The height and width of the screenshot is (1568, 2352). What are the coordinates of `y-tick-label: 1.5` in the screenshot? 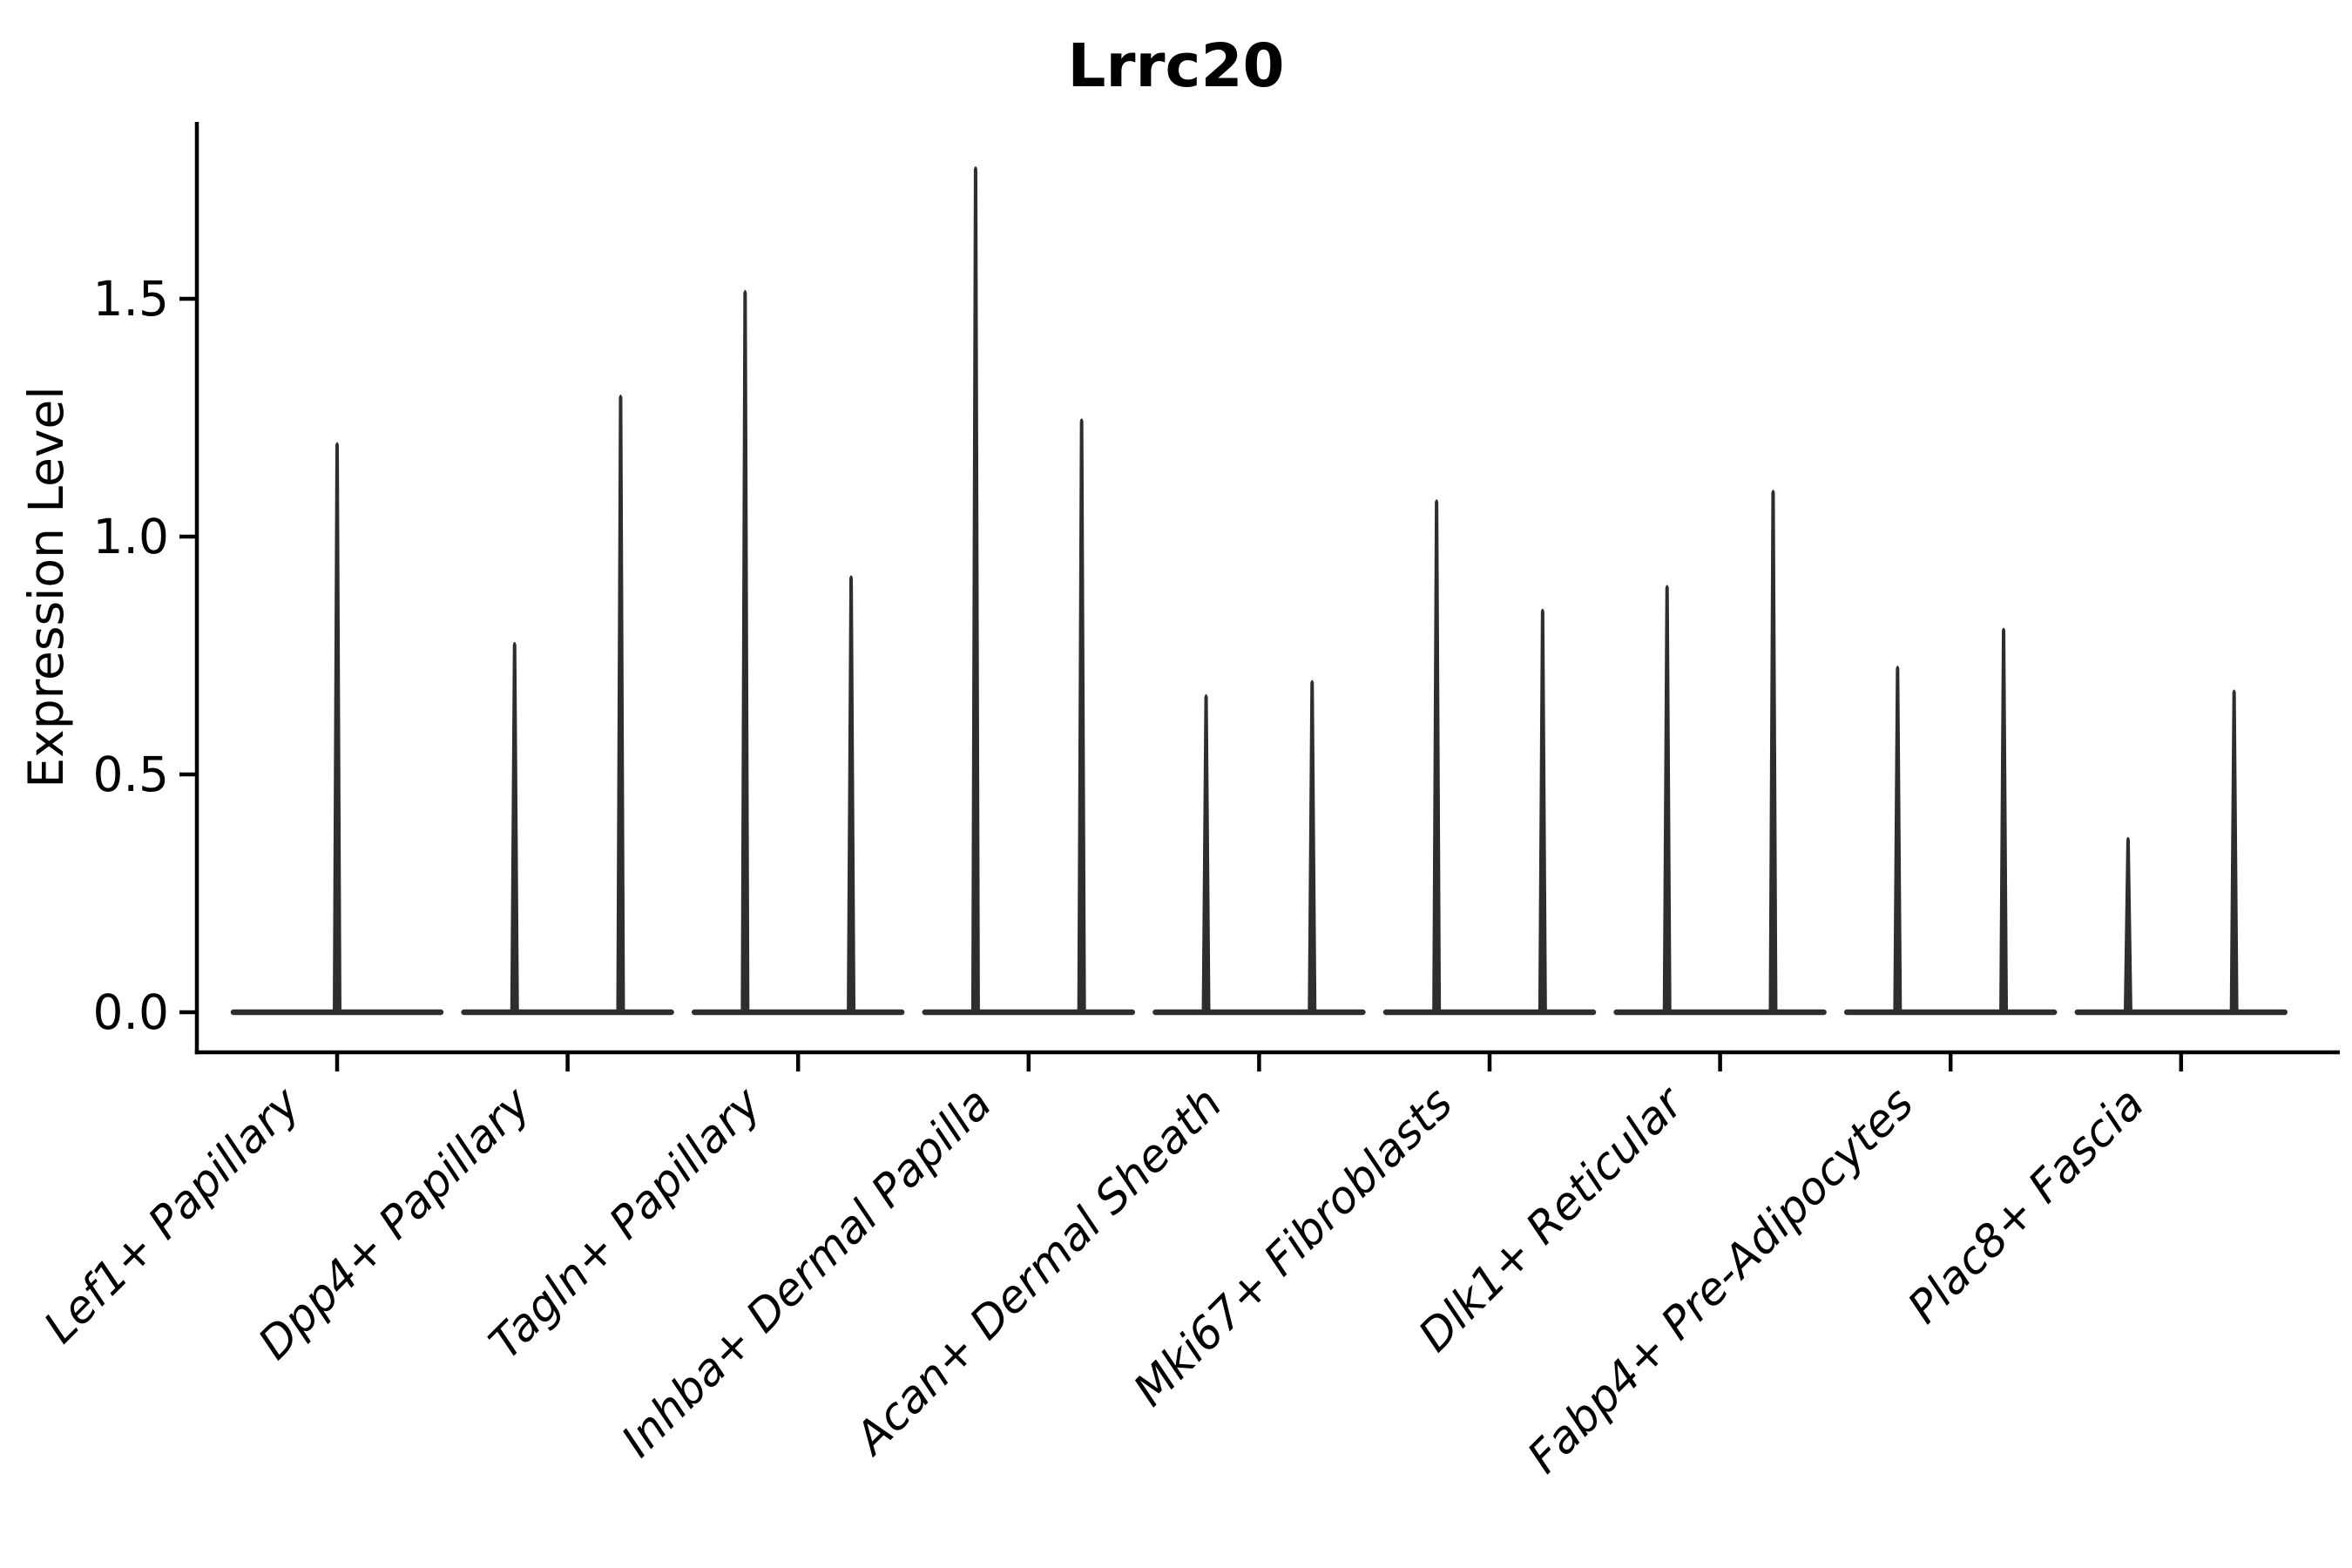 It's located at (131, 299).